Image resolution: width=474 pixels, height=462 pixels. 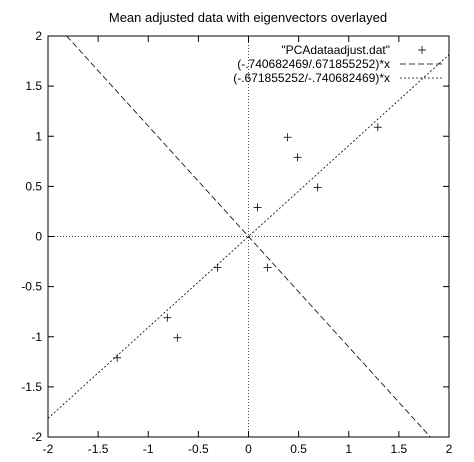 I want to click on x-tick-label: 0, so click(x=248, y=449).